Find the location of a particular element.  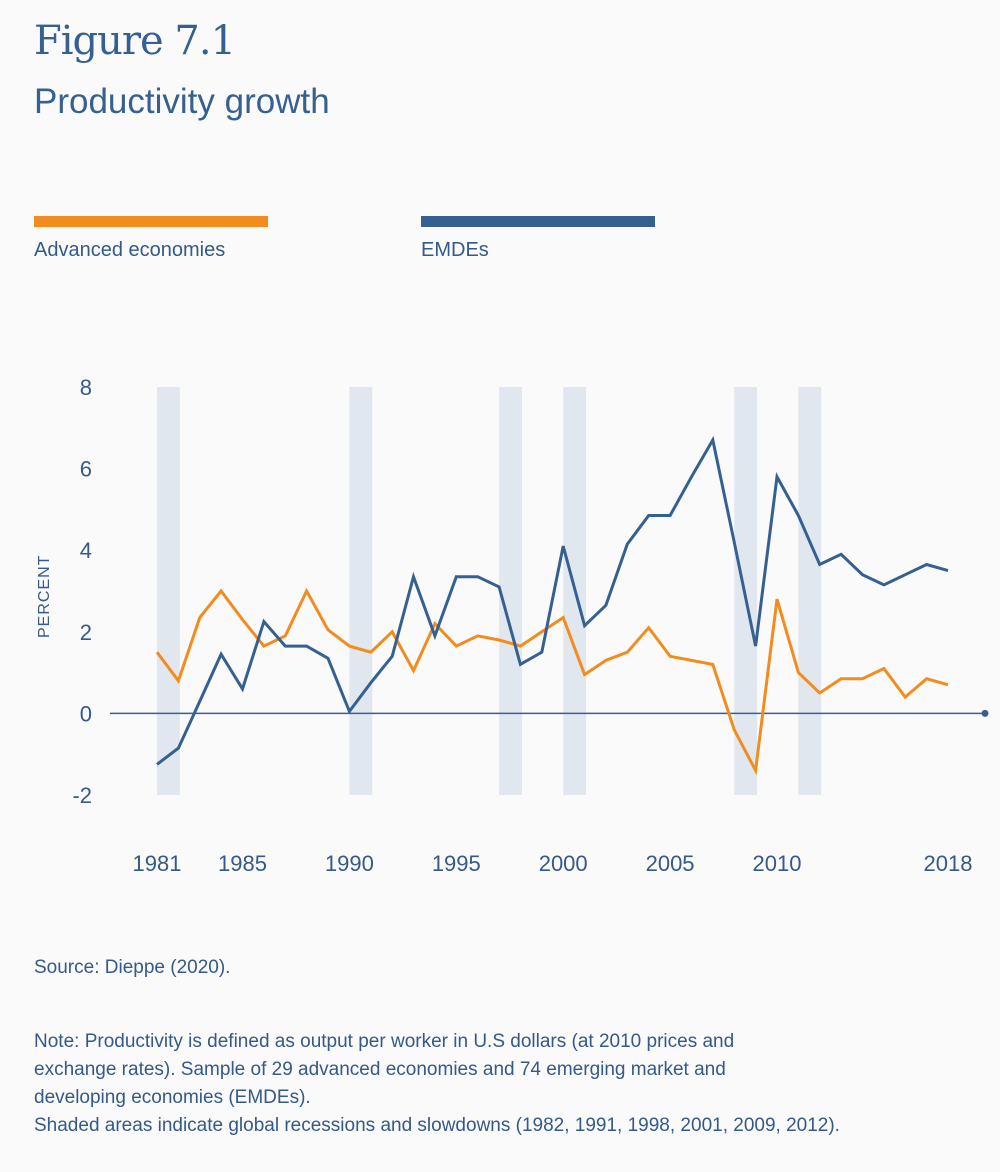

legend-label-advanced: Advanced economies is located at coordinates (130, 250).